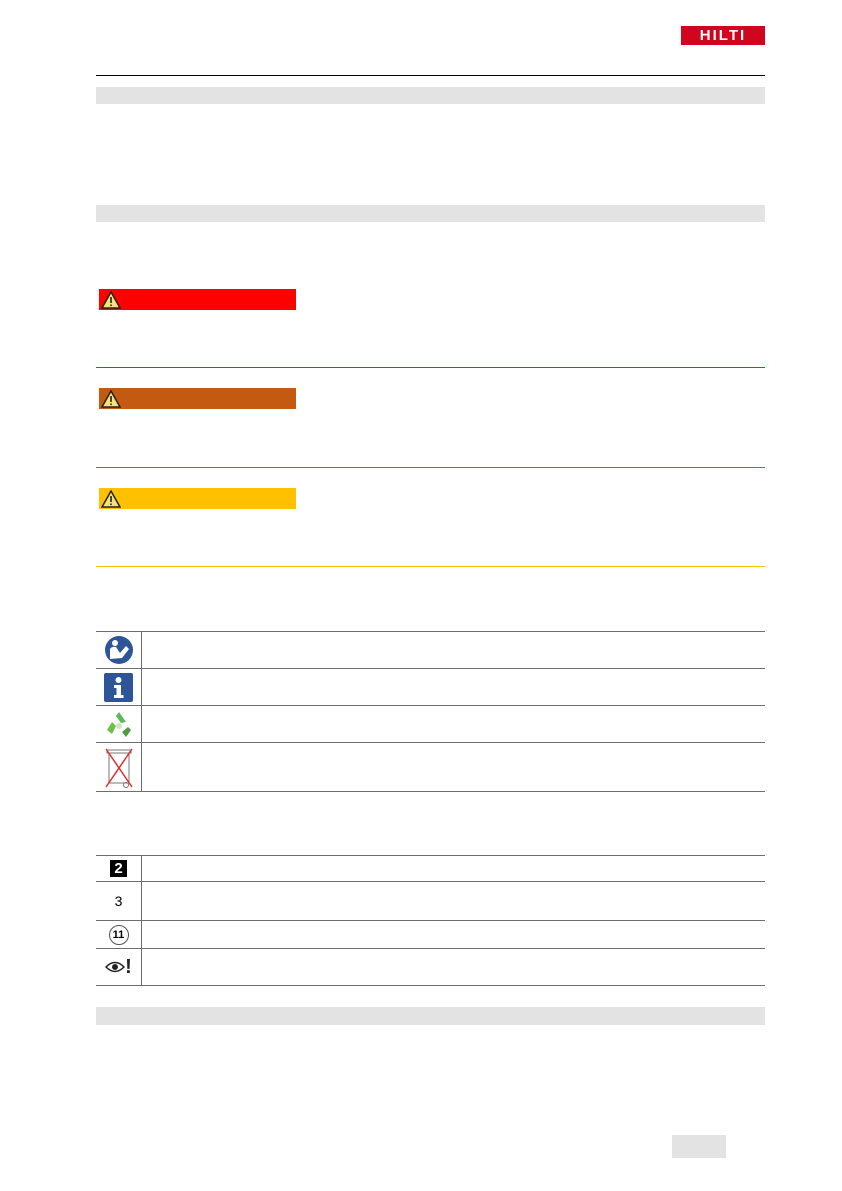 Image resolution: width=842 pixels, height=1191 pixels. I want to click on plain-number: 3, so click(118, 901).